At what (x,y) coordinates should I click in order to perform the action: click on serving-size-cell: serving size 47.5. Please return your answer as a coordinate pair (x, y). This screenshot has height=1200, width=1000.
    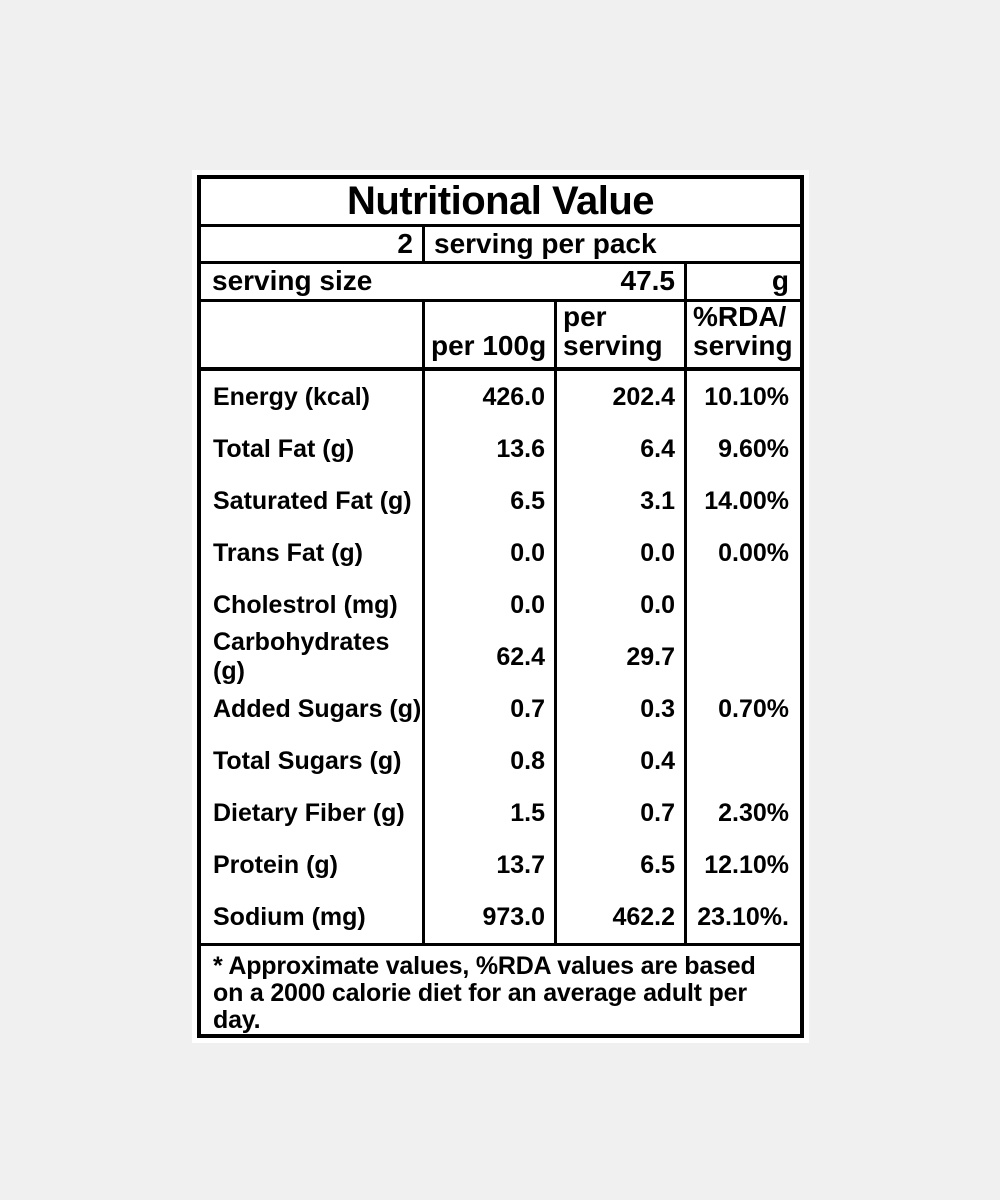
    Looking at the image, I should click on (444, 281).